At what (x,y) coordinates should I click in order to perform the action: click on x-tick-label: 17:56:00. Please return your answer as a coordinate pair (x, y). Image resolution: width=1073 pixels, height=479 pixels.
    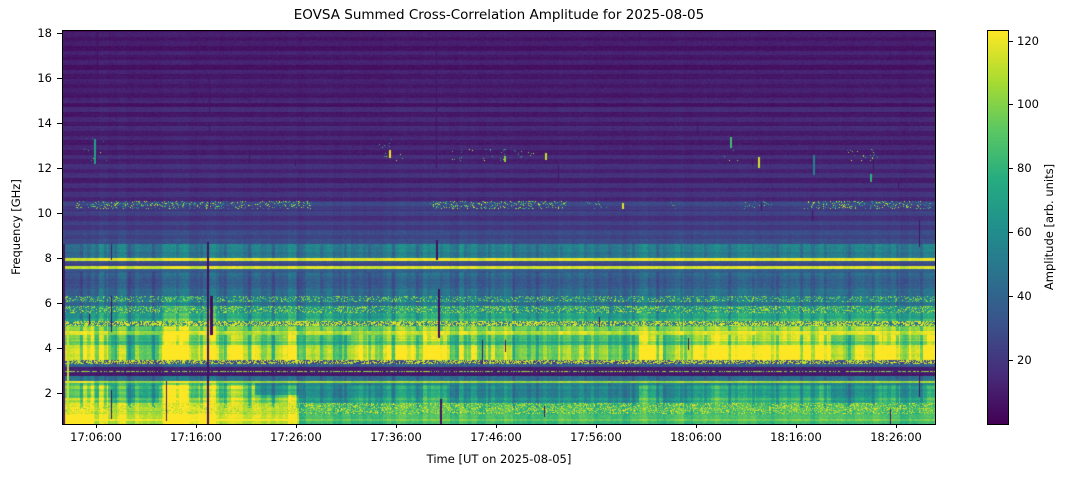
    Looking at the image, I should click on (596, 437).